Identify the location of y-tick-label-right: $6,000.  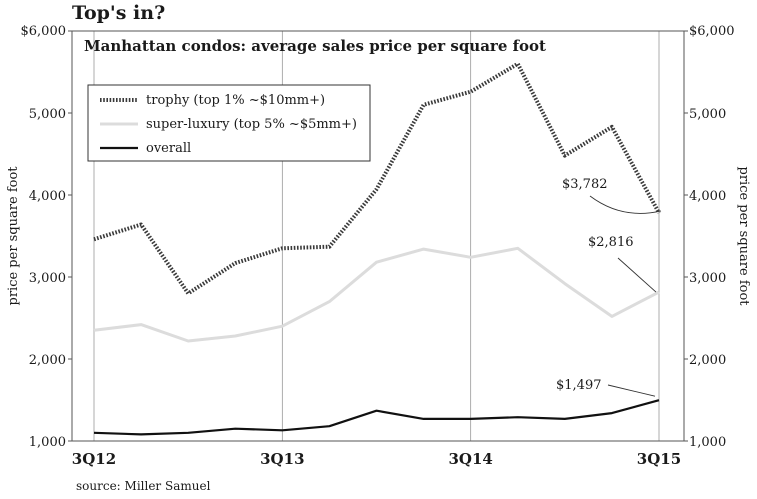
(712, 31).